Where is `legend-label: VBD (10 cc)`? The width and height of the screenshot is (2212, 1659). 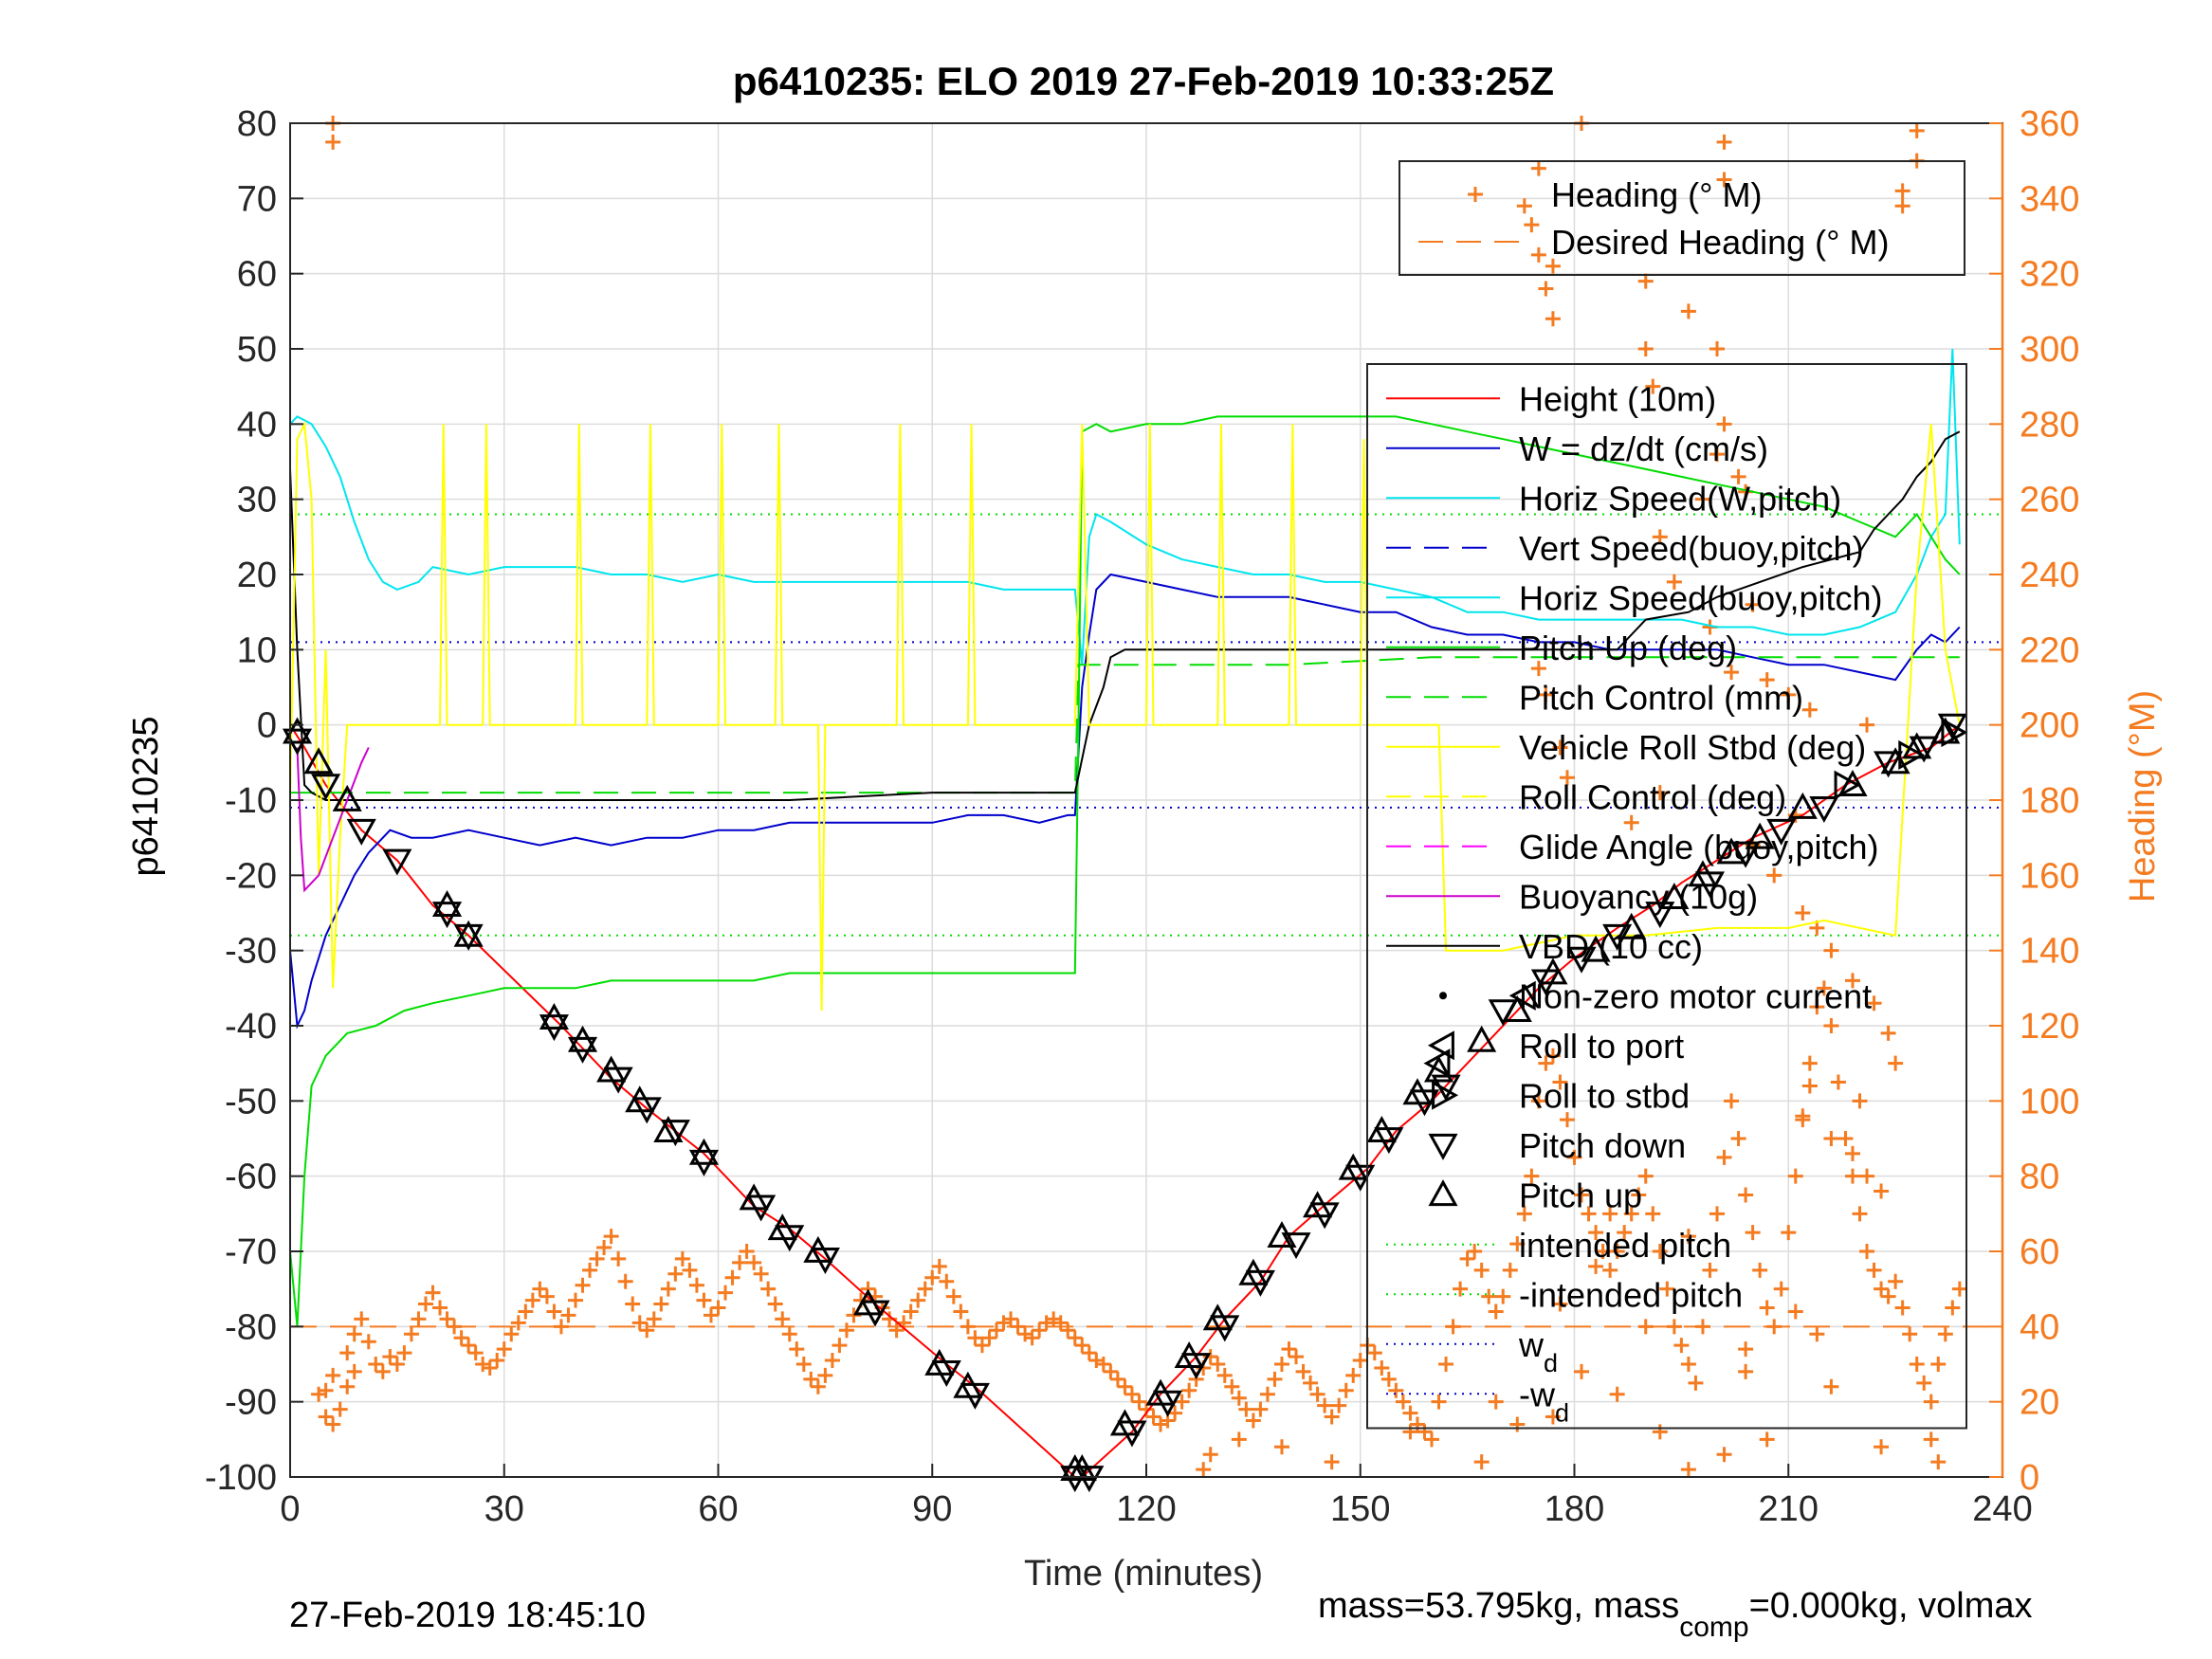
legend-label: VBD (10 cc) is located at coordinates (1611, 946).